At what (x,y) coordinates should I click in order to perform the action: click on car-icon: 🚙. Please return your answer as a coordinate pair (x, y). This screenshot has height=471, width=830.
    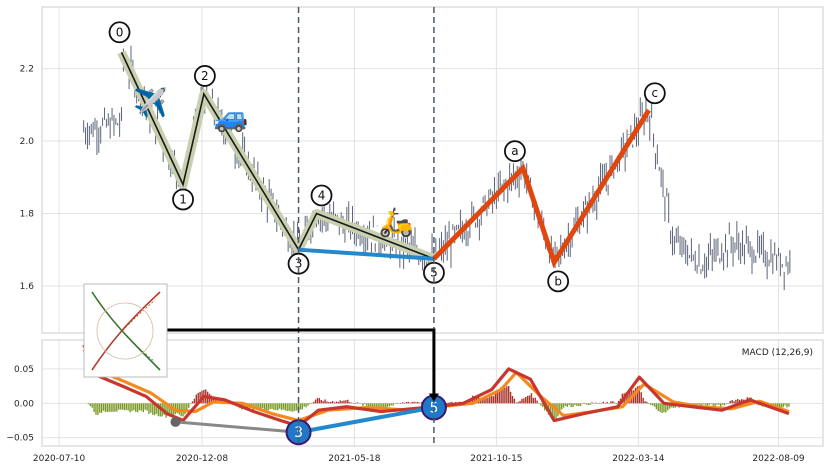
    Looking at the image, I should click on (231, 117).